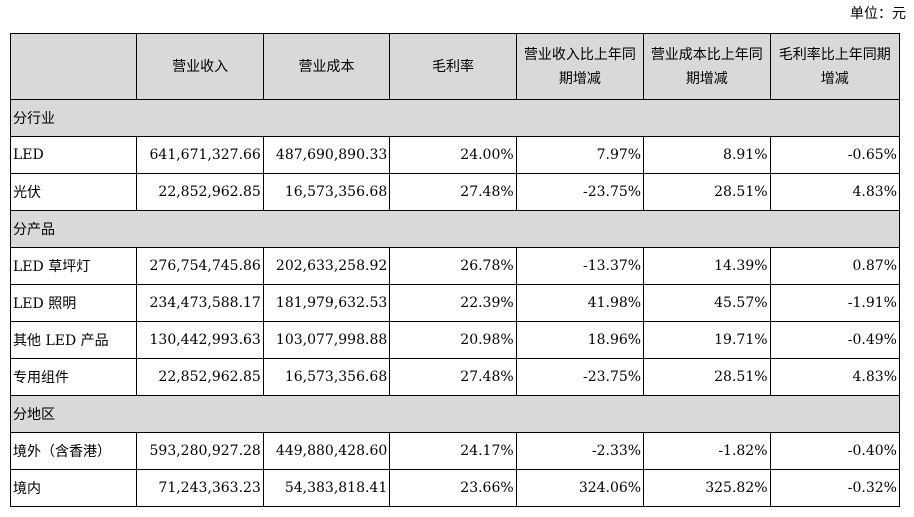  I want to click on cell-cost-change: 19.71%, so click(707, 340).